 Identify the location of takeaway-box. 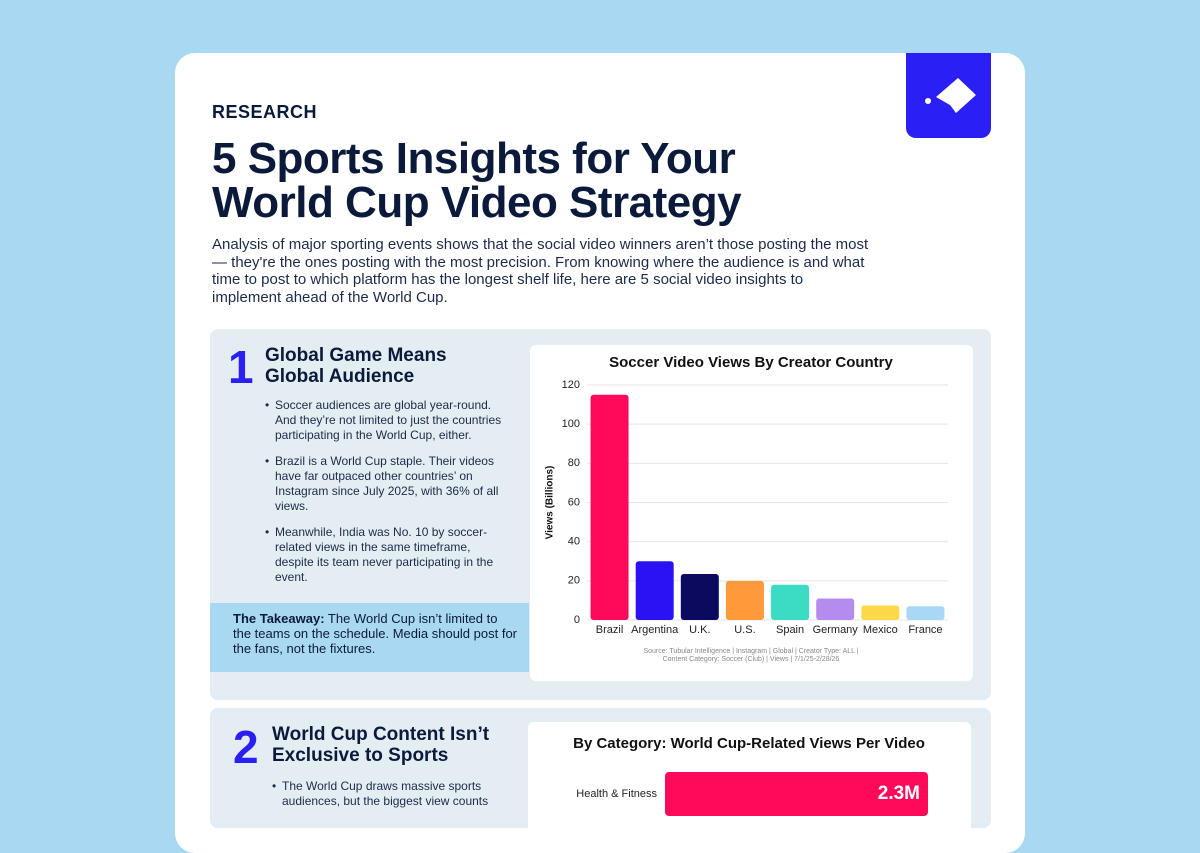
(369, 637).